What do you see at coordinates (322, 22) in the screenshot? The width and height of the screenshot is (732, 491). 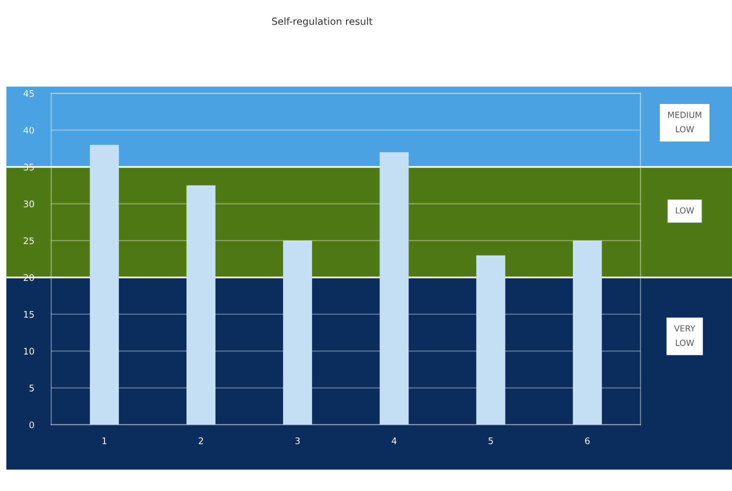 I see `chart-title: Self-regulation result` at bounding box center [322, 22].